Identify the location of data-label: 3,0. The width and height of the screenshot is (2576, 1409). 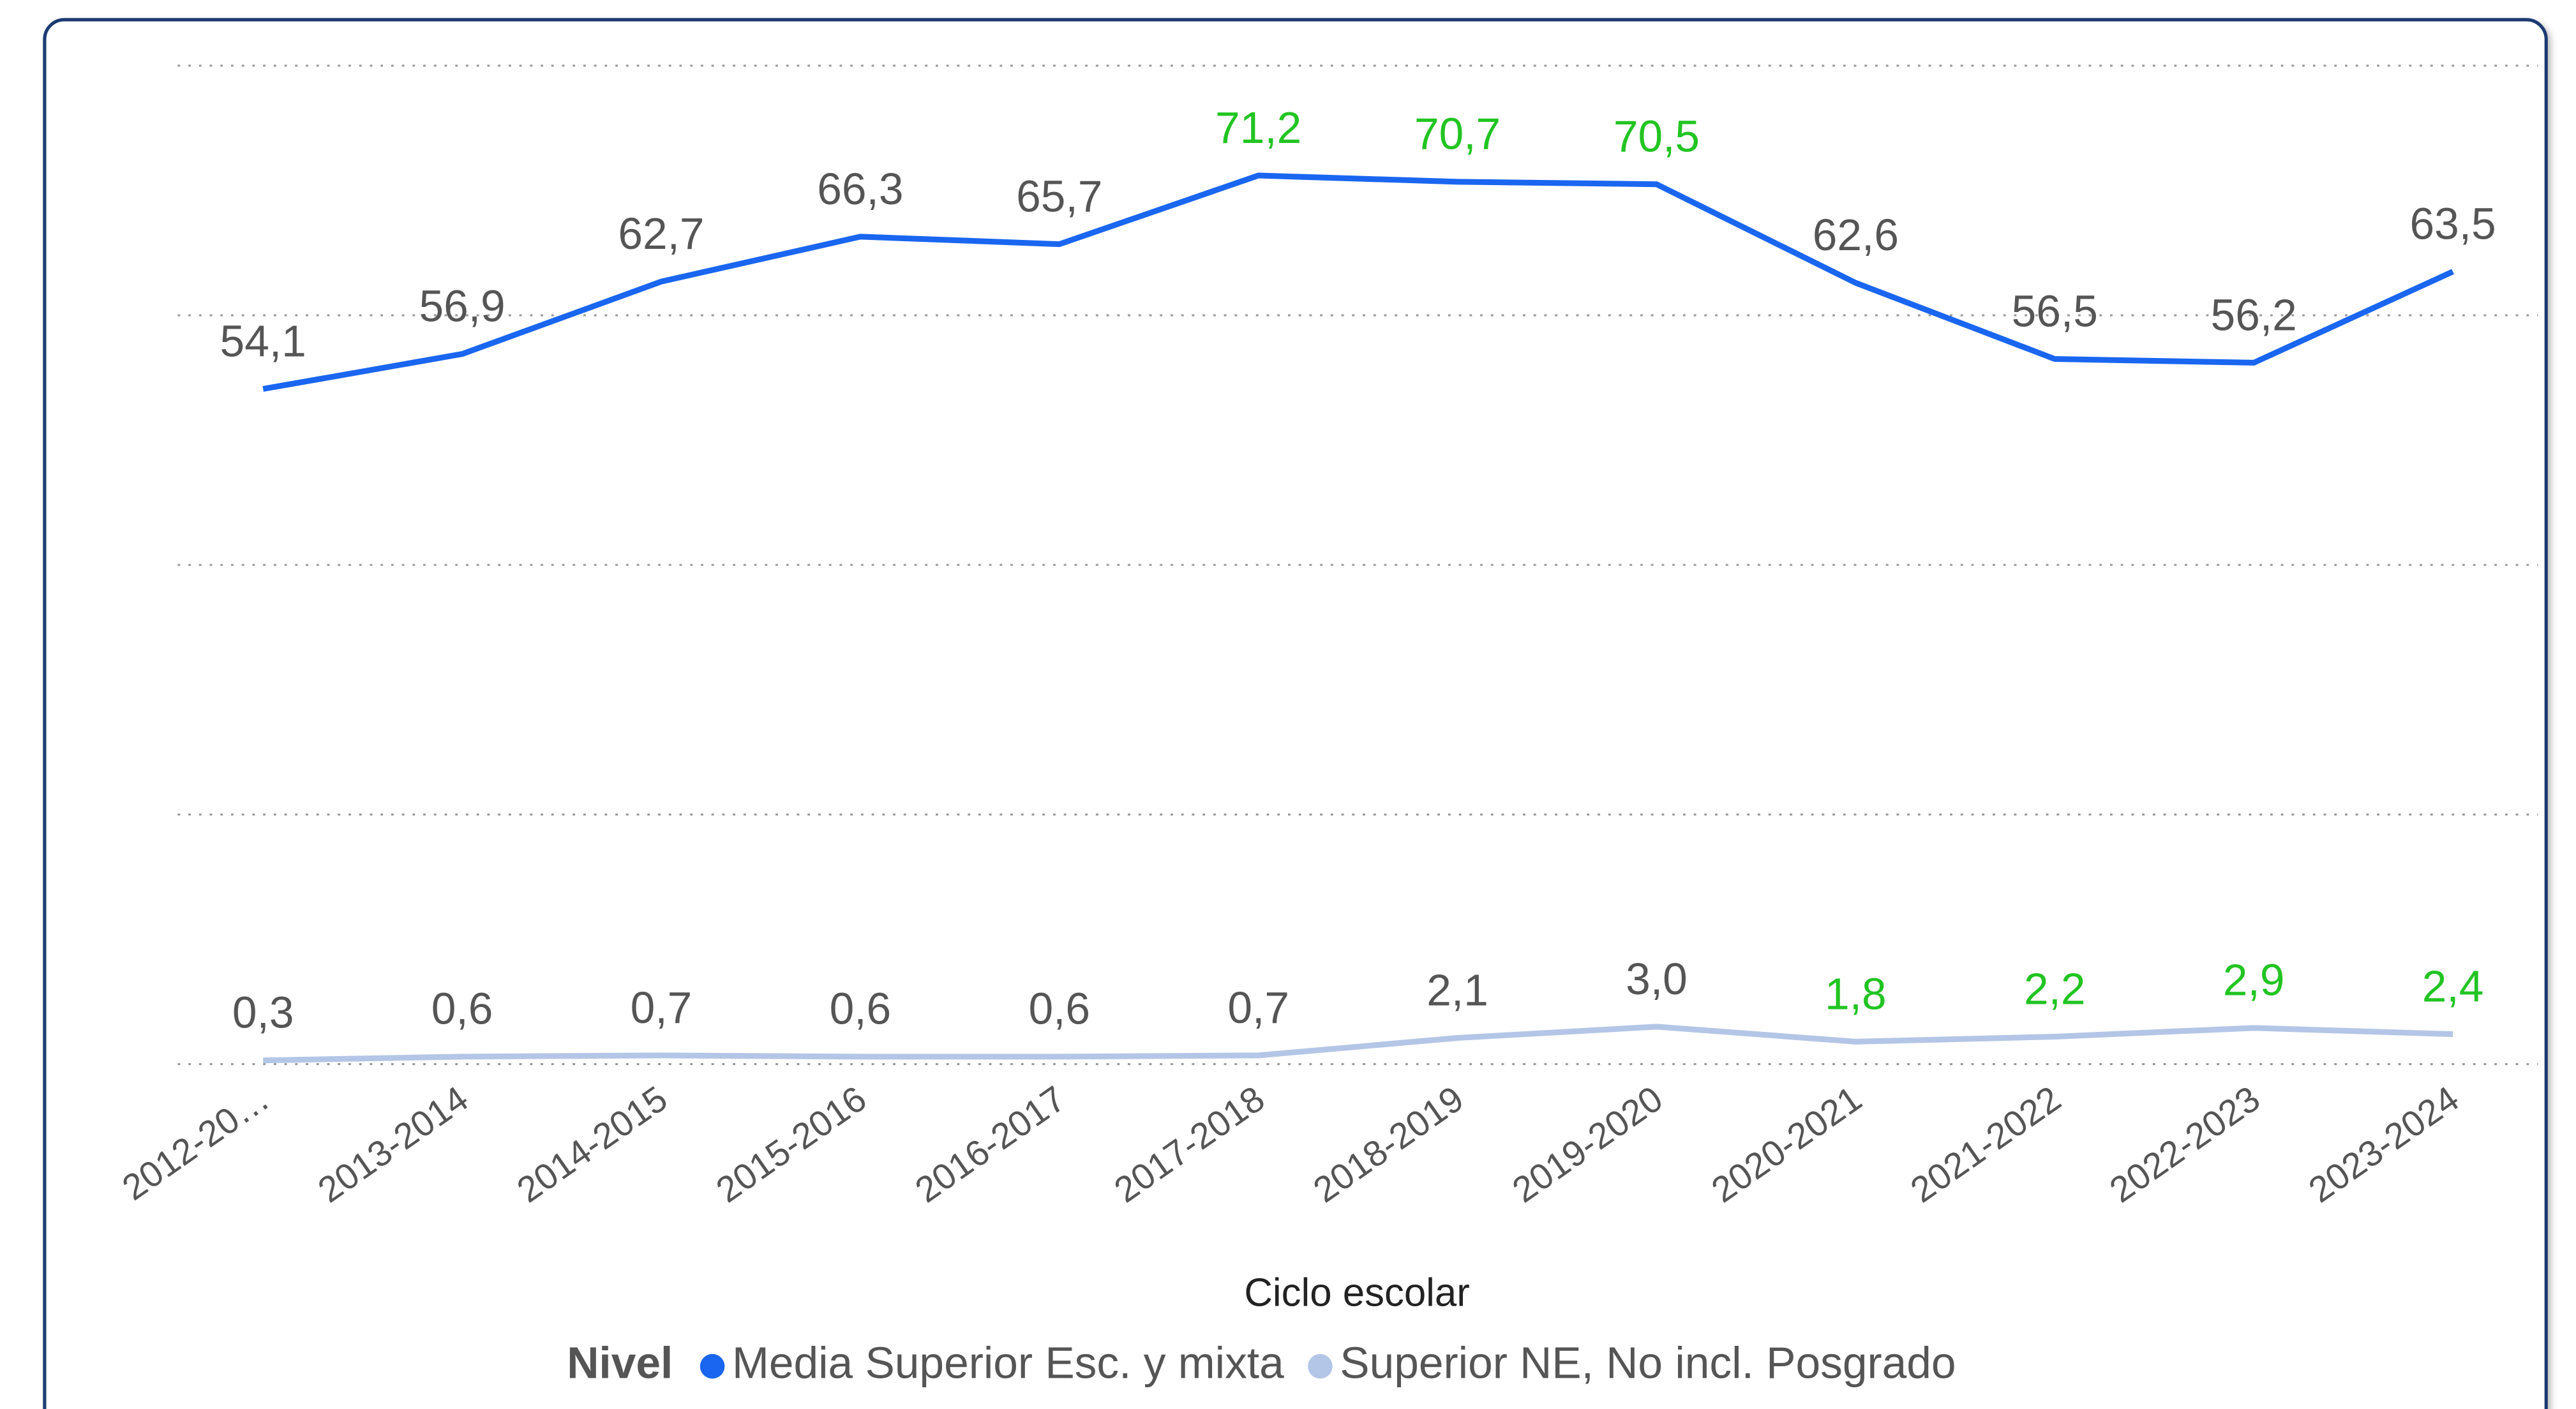
(1657, 979).